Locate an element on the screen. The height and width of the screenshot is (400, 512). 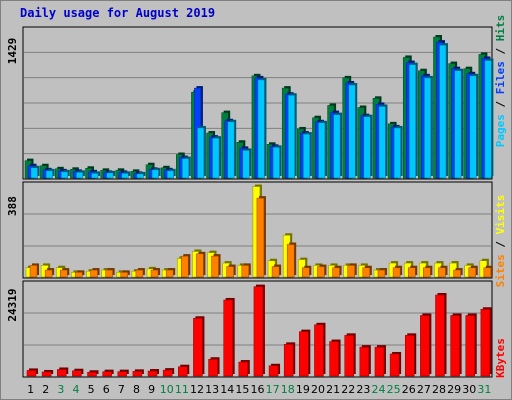
x-tick-label-day-13: 13 is located at coordinates (212, 389).